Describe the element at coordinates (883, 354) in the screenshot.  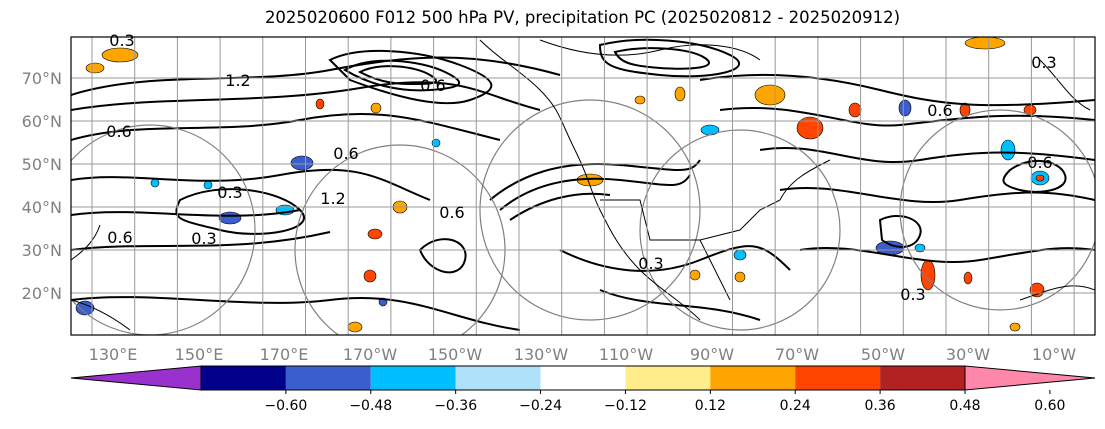
I see `lon-label: 50°W` at that location.